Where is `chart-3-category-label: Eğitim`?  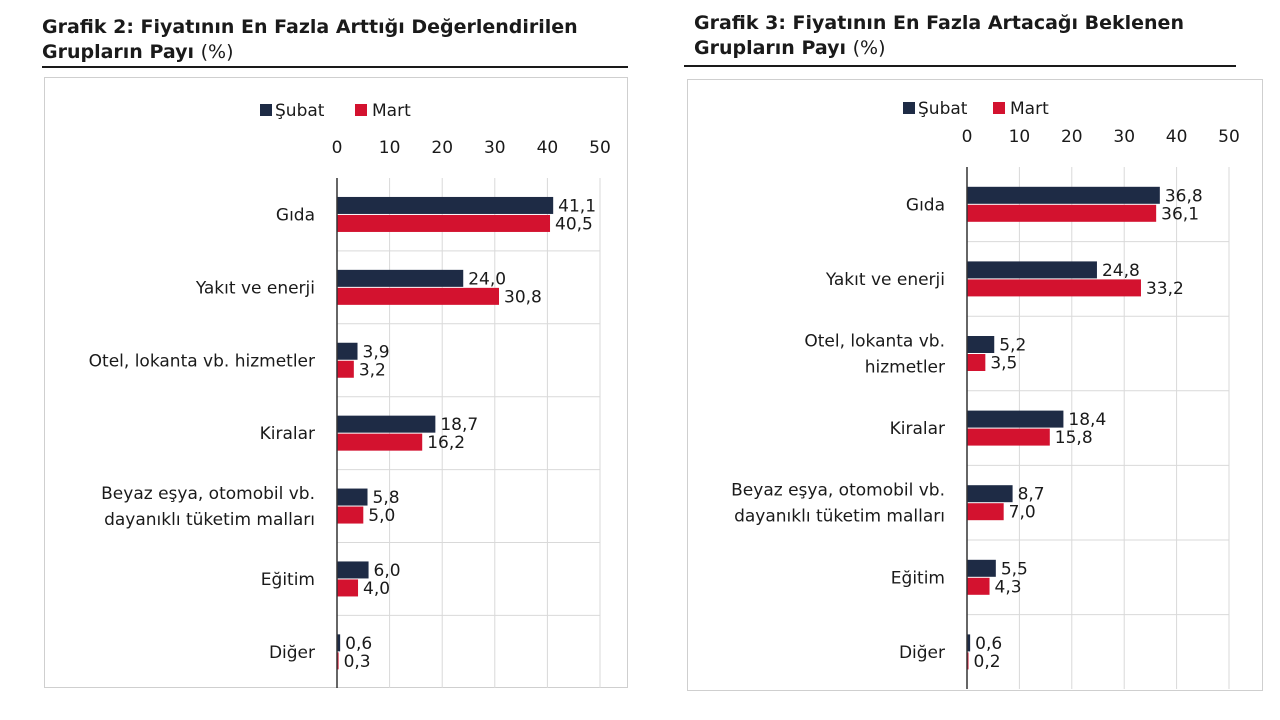 chart-3-category-label: Eğitim is located at coordinates (918, 578).